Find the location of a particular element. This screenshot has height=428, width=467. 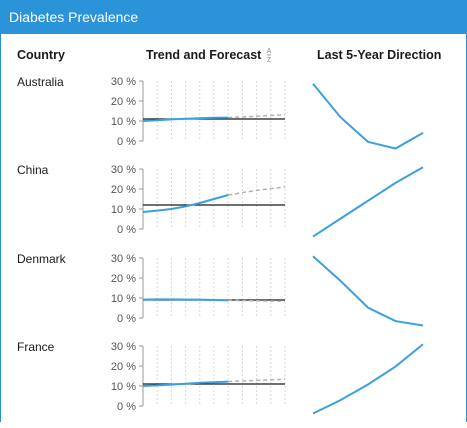

sort-az-icon: A Z is located at coordinates (269, 55).